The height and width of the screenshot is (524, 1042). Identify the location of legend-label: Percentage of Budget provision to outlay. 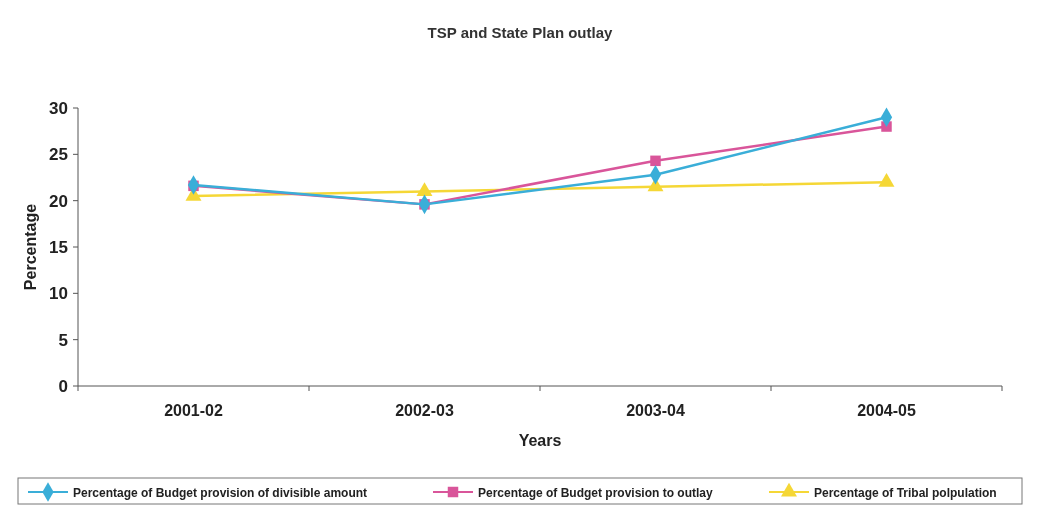
(596, 493).